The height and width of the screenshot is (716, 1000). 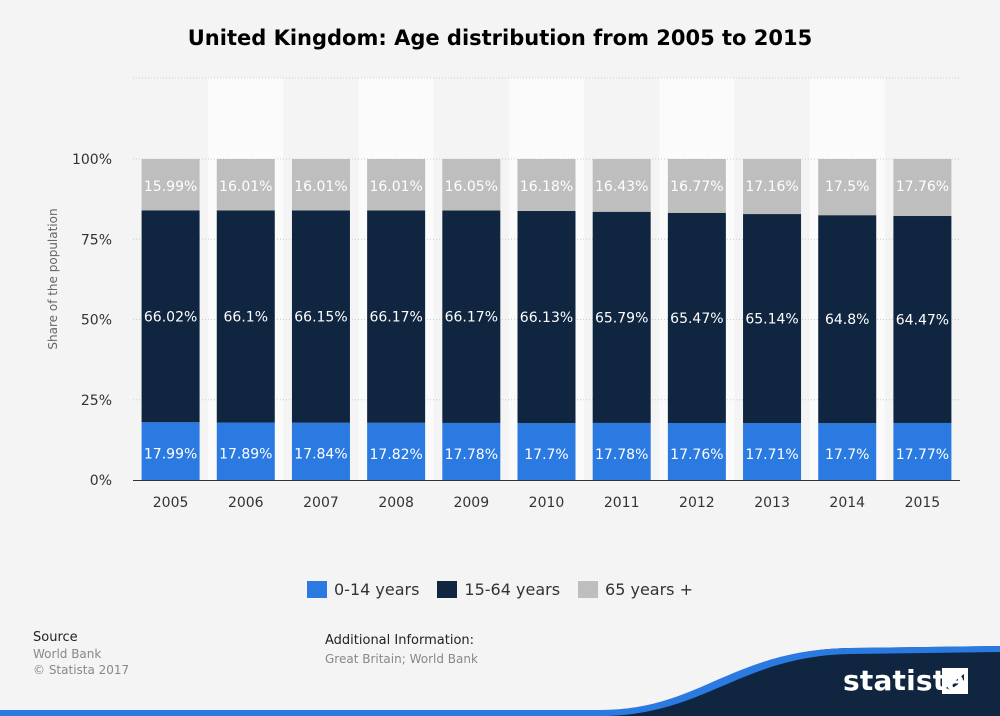 I want to click on x-tick-label: 2007, so click(x=321, y=503).